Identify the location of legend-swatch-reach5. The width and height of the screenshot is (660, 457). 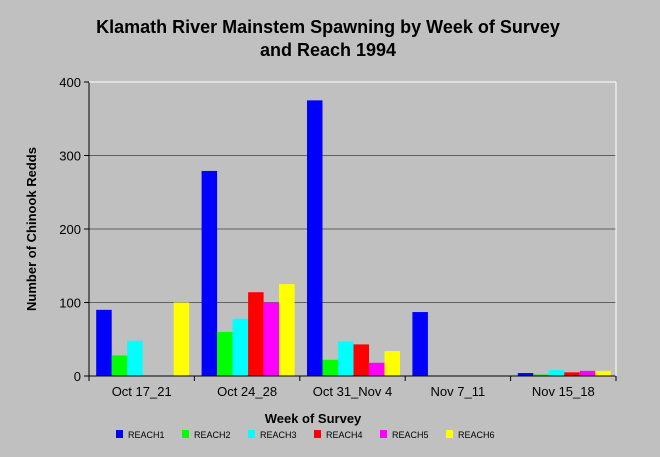
(383, 434).